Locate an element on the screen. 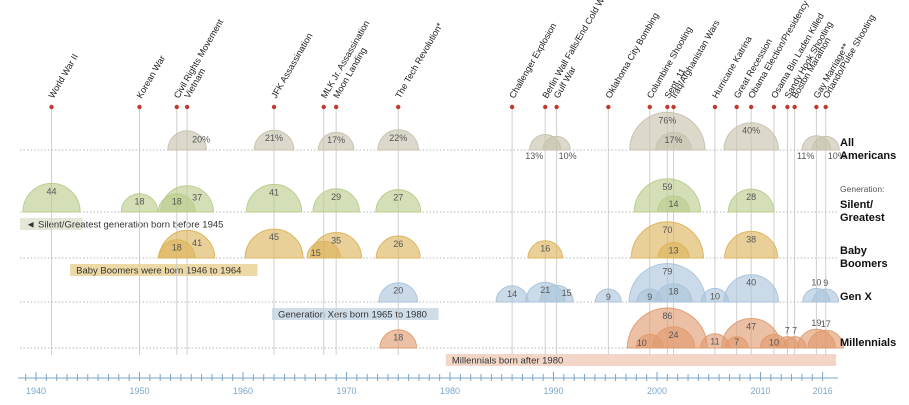 This screenshot has height=405, width=909. value-label-all-2009.1: 40% is located at coordinates (751, 131).